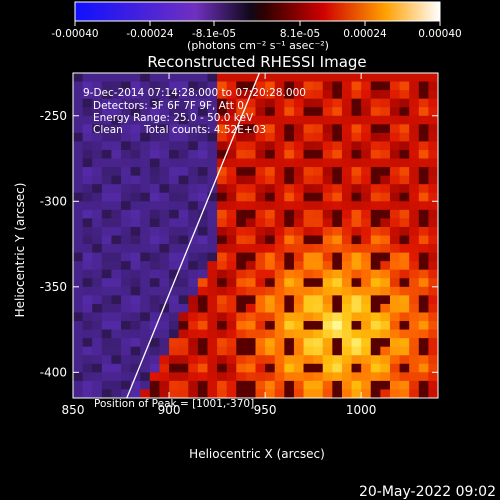 This screenshot has height=500, width=500. I want to click on x-tick-label: 900, so click(169, 410).